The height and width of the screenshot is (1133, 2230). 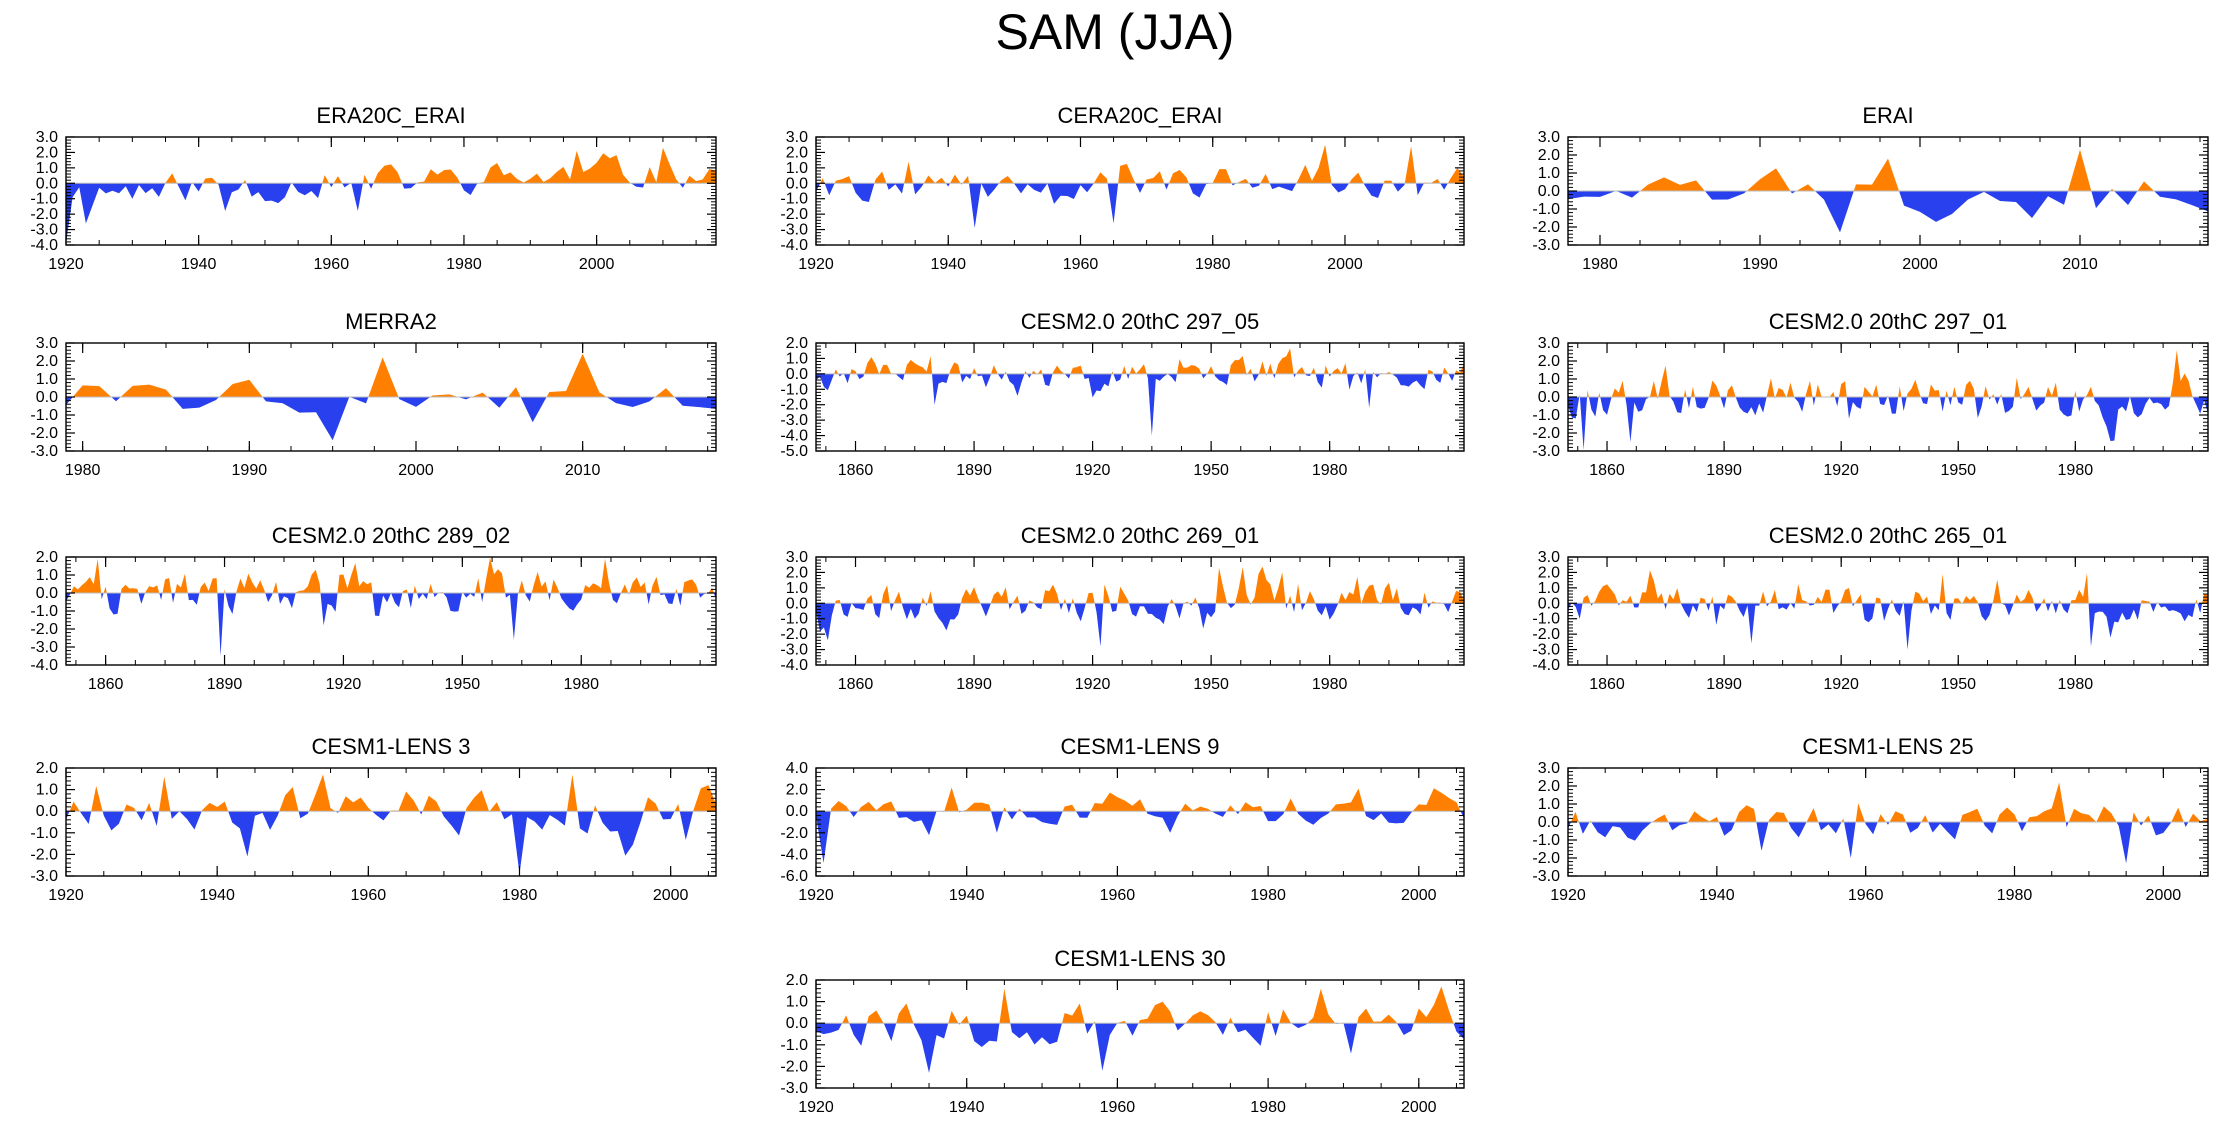 I want to click on panel-title: CESM2.0 20thC 297_05, so click(x=1140, y=321).